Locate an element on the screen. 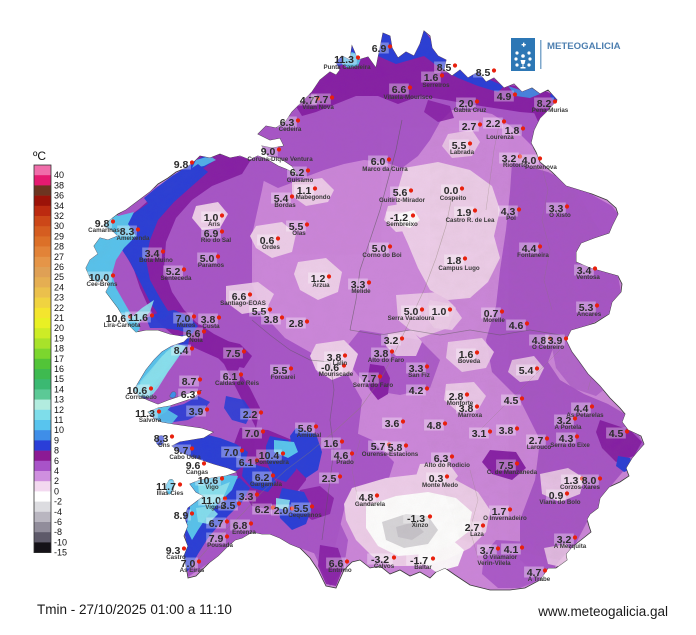 Image resolution: width=696 pixels, height=635 pixels. svg-text: Muros is located at coordinates (186, 325).